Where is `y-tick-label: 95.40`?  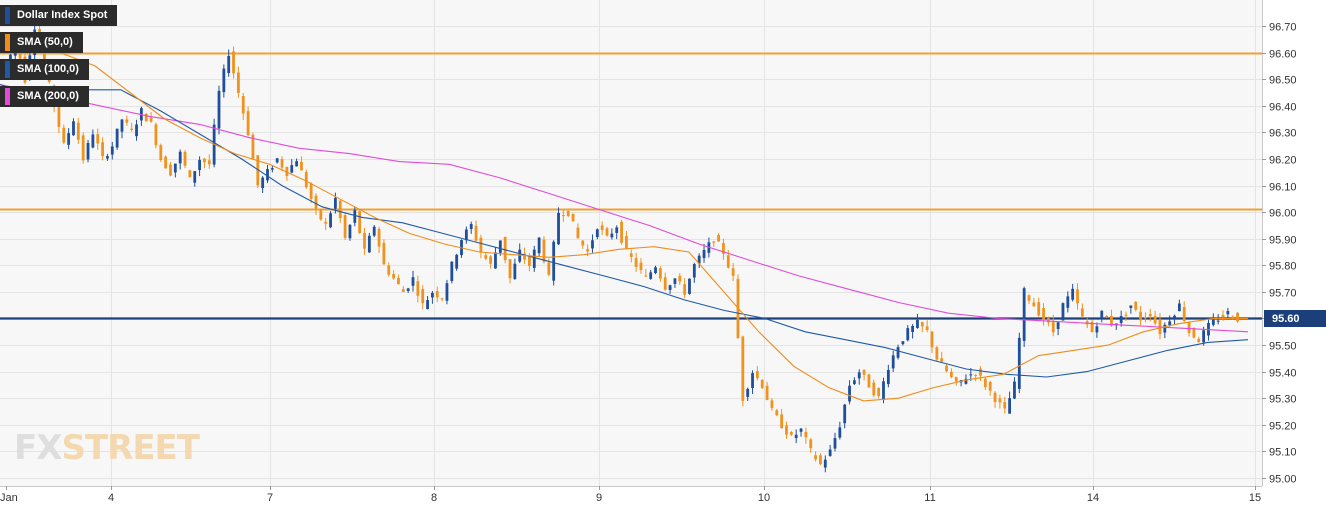
y-tick-label: 95.40 is located at coordinates (1283, 374).